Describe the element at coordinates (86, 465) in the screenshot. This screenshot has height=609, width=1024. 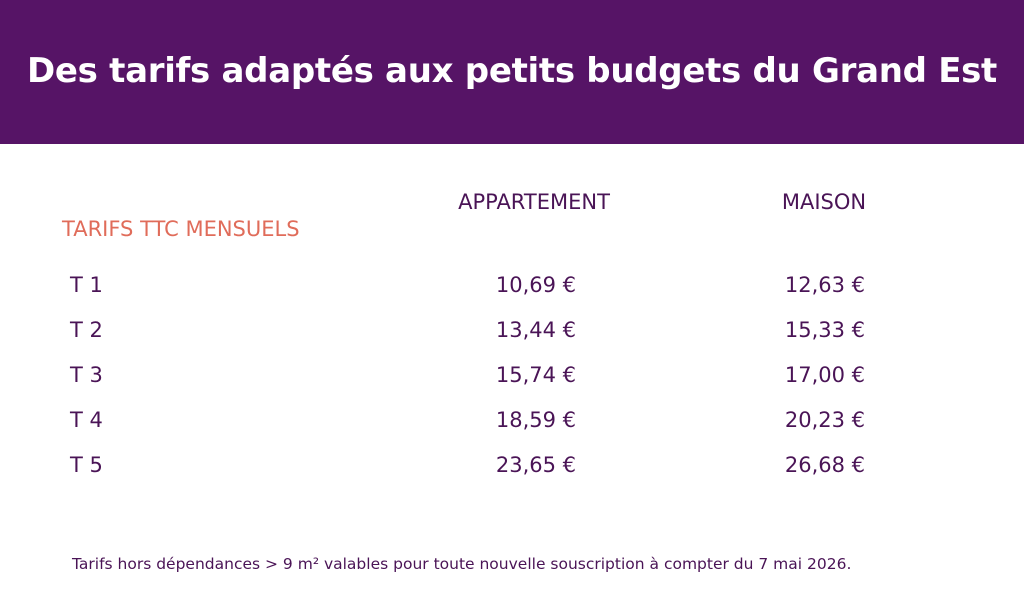
I see `row-type: T 5` at that location.